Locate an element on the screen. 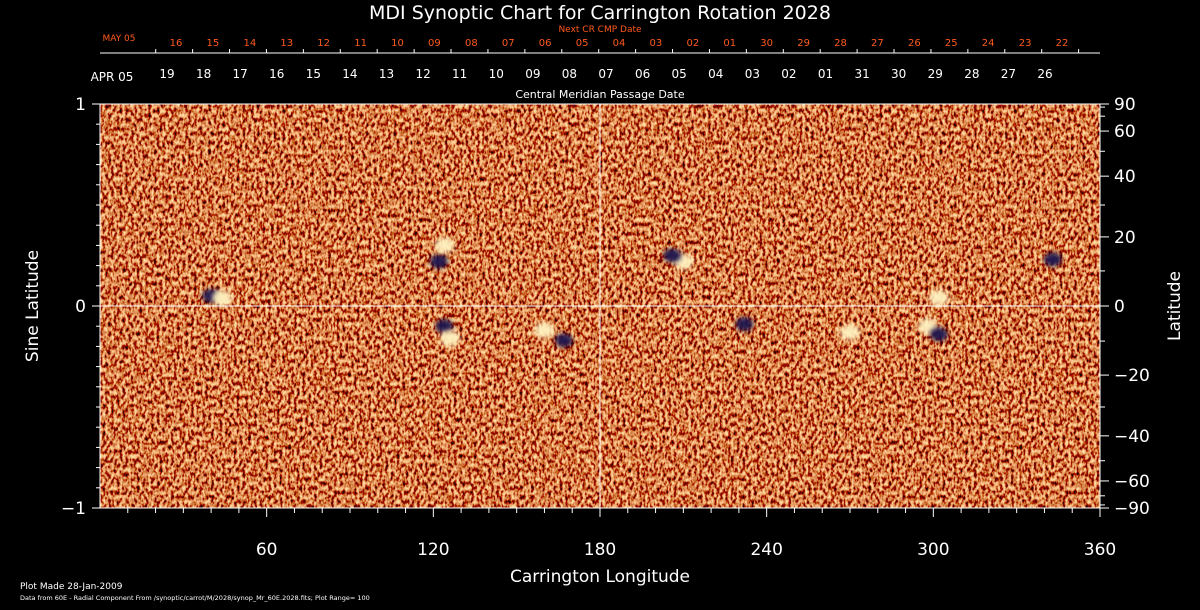  x-axis: 60 120 180 240 300 360 is located at coordinates (621, 534).